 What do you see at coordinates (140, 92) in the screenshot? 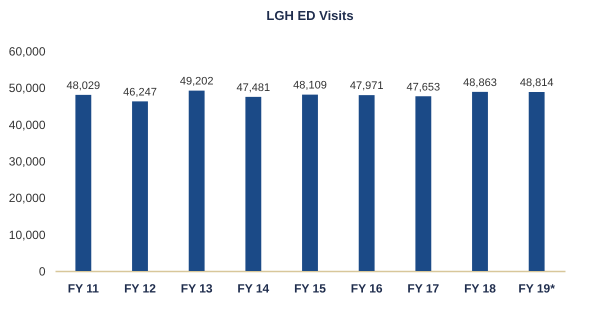
I see `data-label: 46,247` at bounding box center [140, 92].